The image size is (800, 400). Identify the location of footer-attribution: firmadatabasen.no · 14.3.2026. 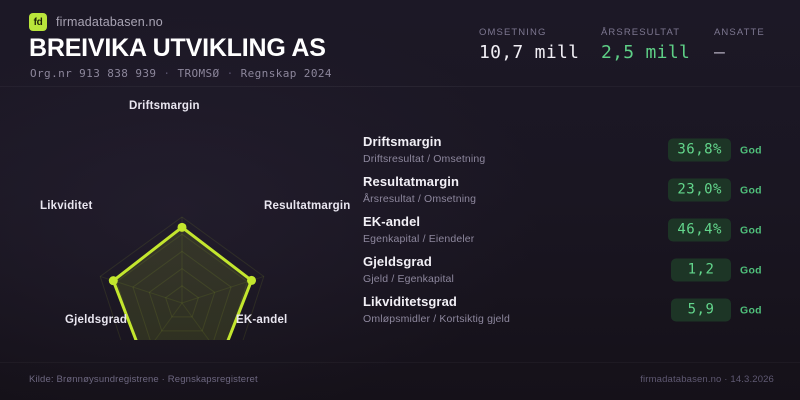
(707, 379).